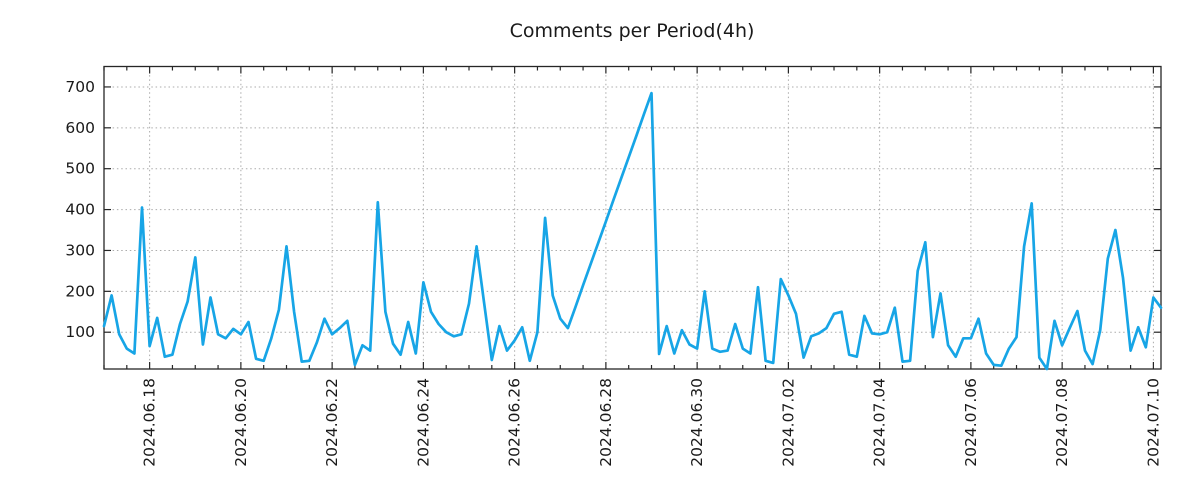  I want to click on y-tick-label: 600, so click(80, 128).